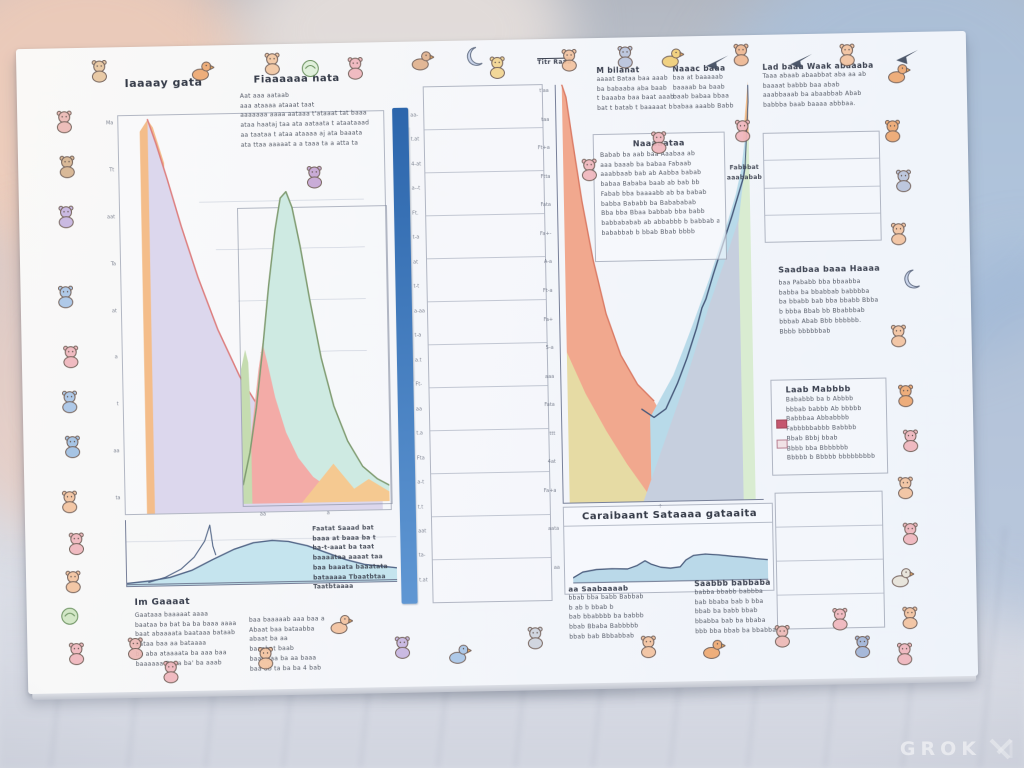  What do you see at coordinates (109, 123) in the screenshot?
I see `text-line: Ma` at bounding box center [109, 123].